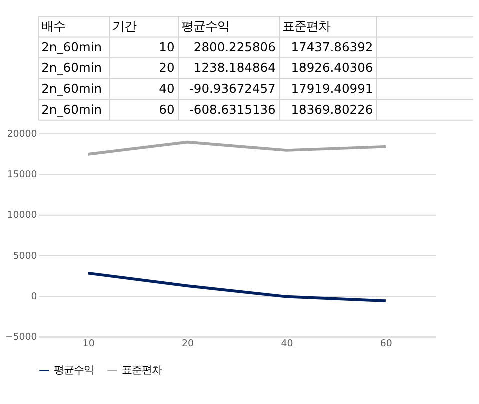 This screenshot has width=479, height=404. What do you see at coordinates (167, 68) in the screenshot?
I see `text: 20` at bounding box center [167, 68].